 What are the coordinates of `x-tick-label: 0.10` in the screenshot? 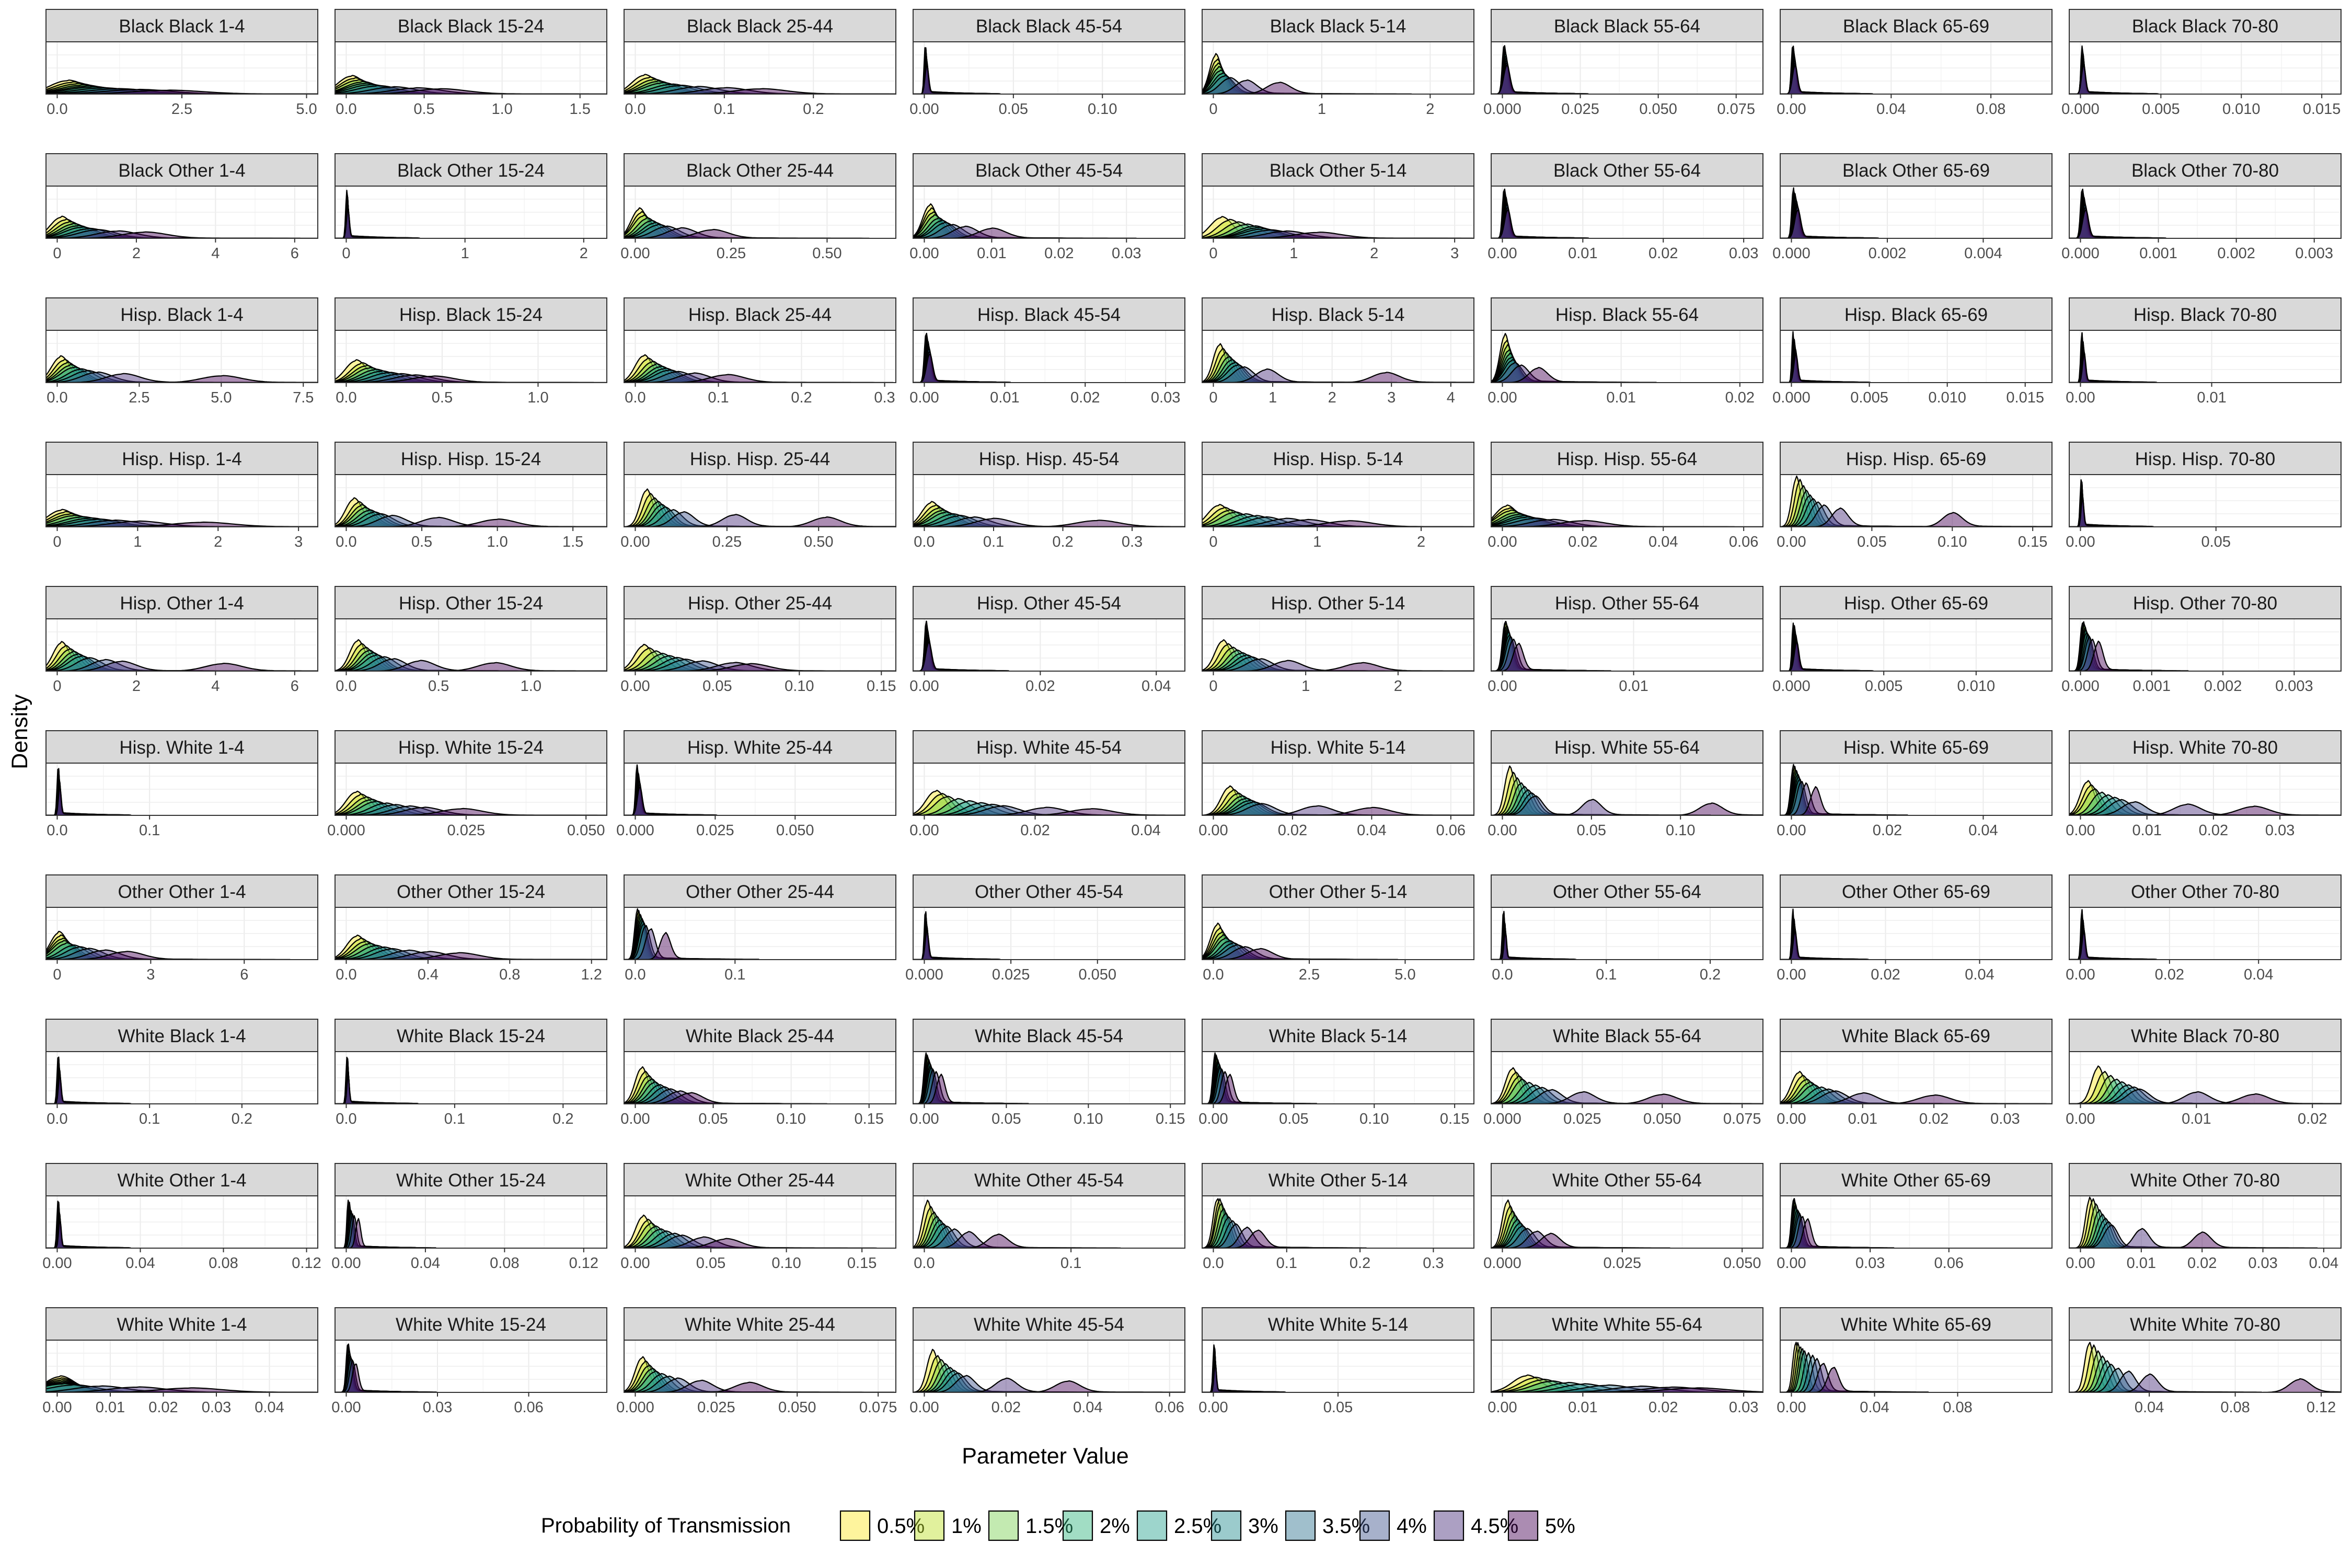 It's located at (799, 686).